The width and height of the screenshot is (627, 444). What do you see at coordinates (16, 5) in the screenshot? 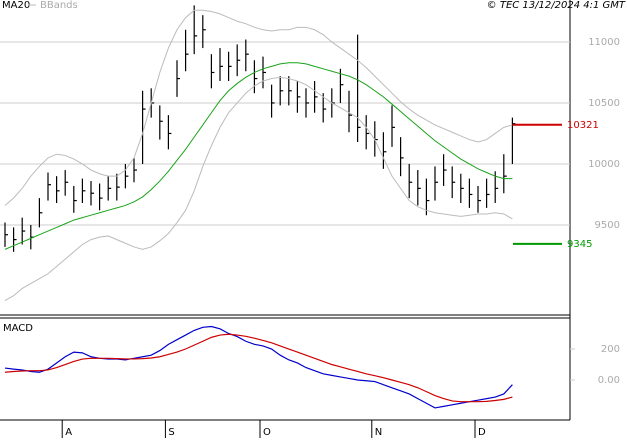
I see `legend-label: MA20` at bounding box center [16, 5].